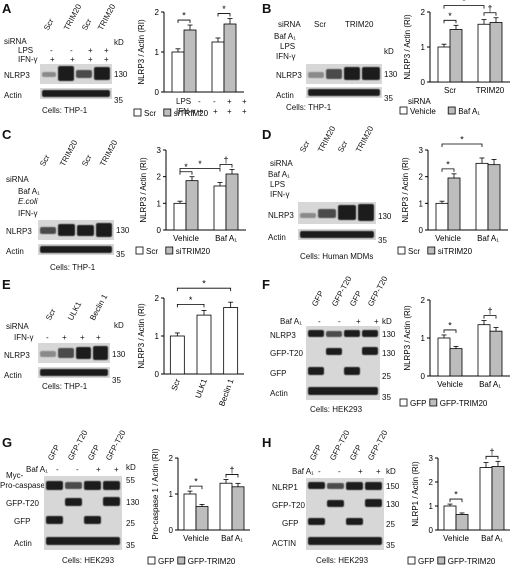 This screenshot has height=577, width=520. Describe the element at coordinates (356, 298) in the screenshot. I see `f-lane-gfp-2: GFP` at that location.